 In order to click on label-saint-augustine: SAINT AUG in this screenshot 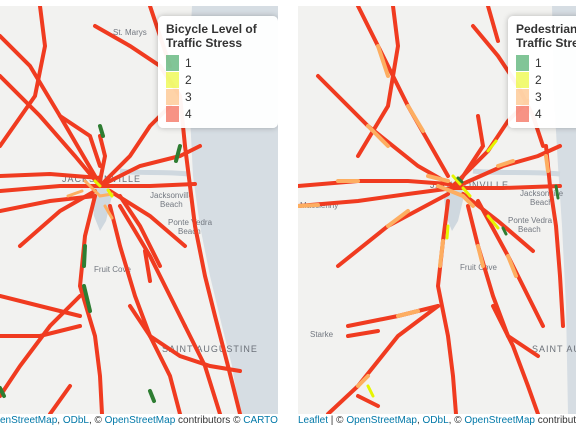, I will do `click(554, 349)`.